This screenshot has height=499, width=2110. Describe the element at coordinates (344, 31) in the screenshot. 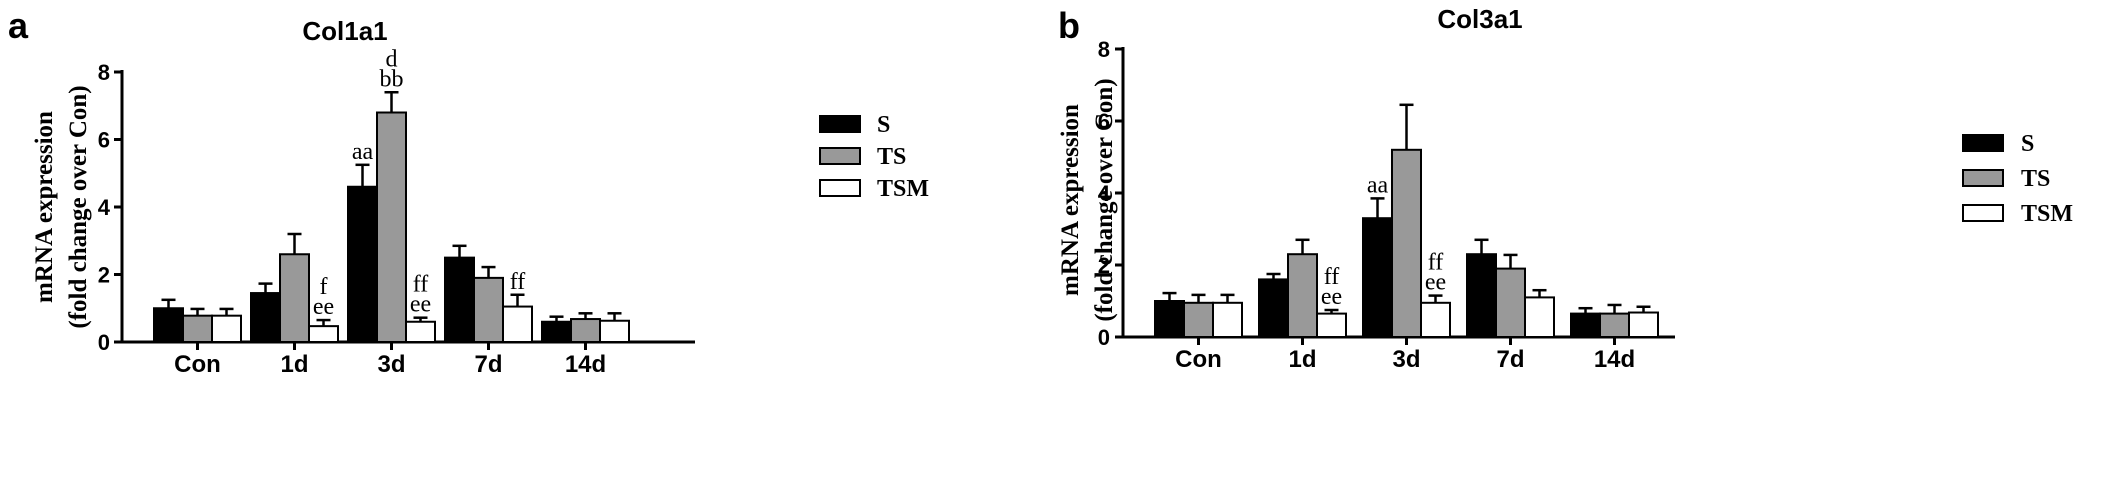

I see `chart-title: Col1a1` at that location.